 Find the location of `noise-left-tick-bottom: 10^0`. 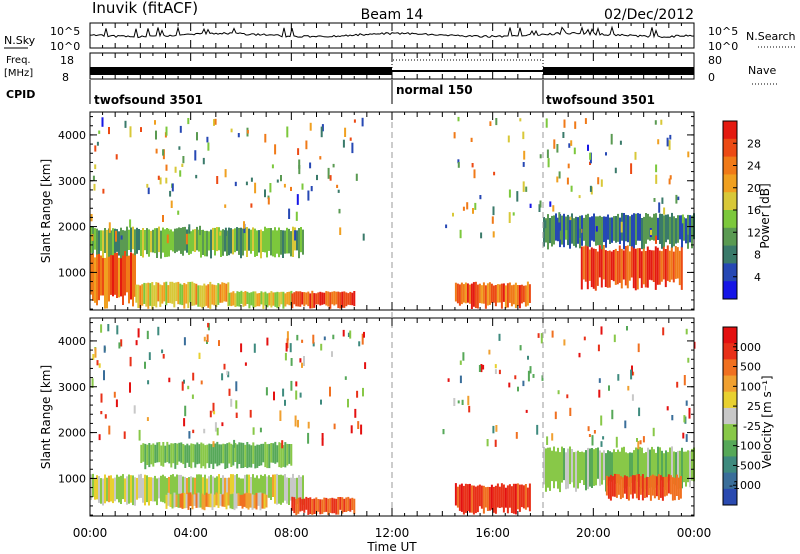

noise-left-tick-bottom: 10^0 is located at coordinates (65, 46).